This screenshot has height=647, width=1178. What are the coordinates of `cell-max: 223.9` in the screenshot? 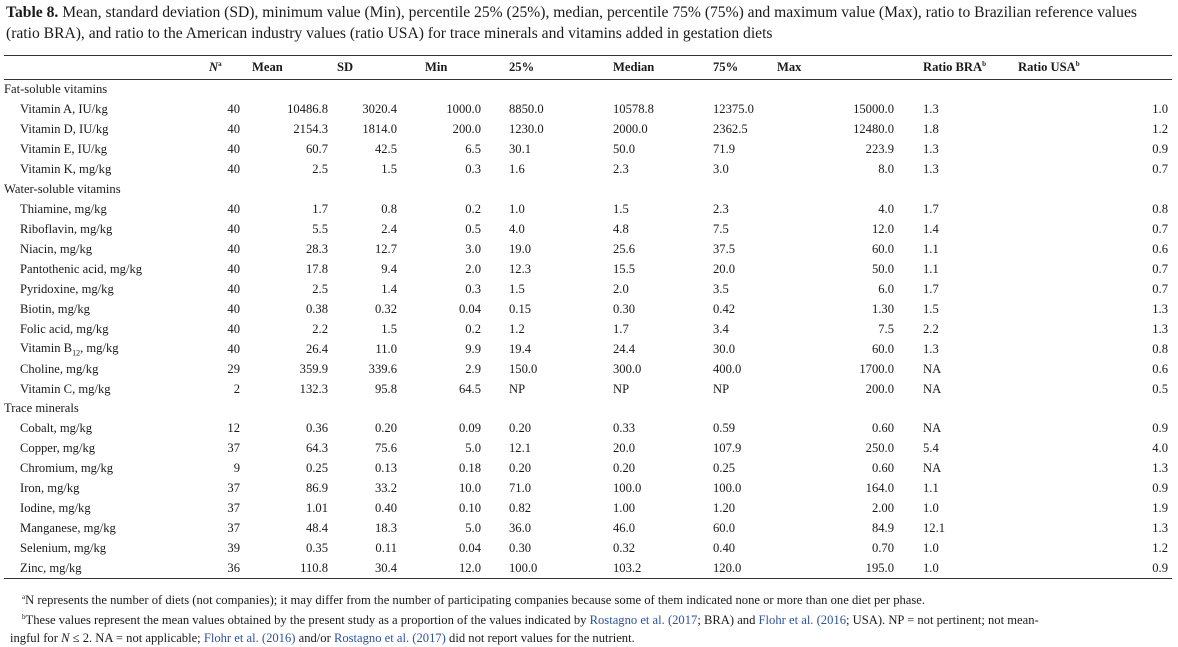 It's located at (879, 149).